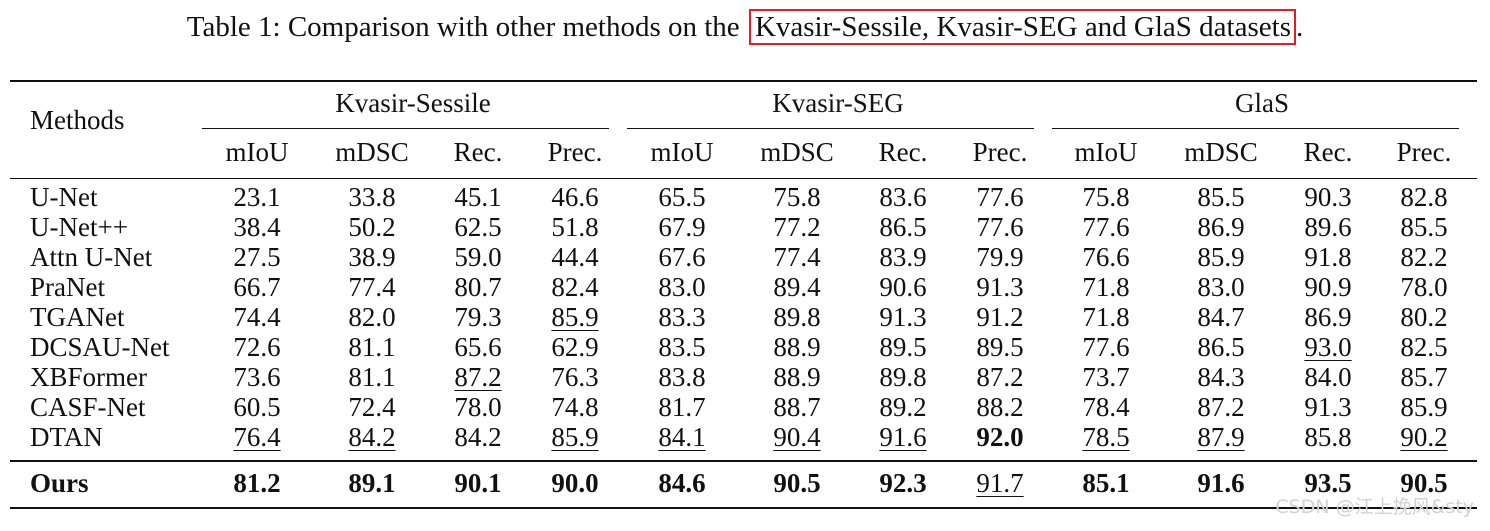 The image size is (1490, 531). I want to click on table-cell: 65.5, so click(682, 197).